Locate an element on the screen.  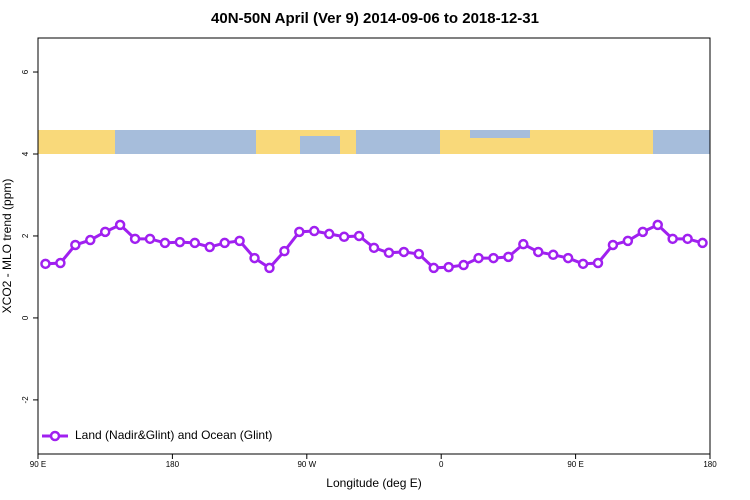
x-tick-label: 0 is located at coordinates (441, 464).